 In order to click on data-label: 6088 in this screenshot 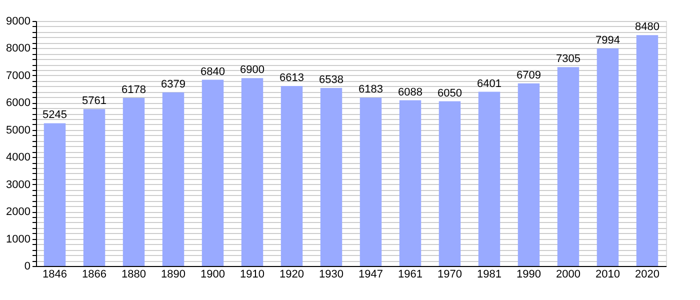, I will do `click(410, 92)`.